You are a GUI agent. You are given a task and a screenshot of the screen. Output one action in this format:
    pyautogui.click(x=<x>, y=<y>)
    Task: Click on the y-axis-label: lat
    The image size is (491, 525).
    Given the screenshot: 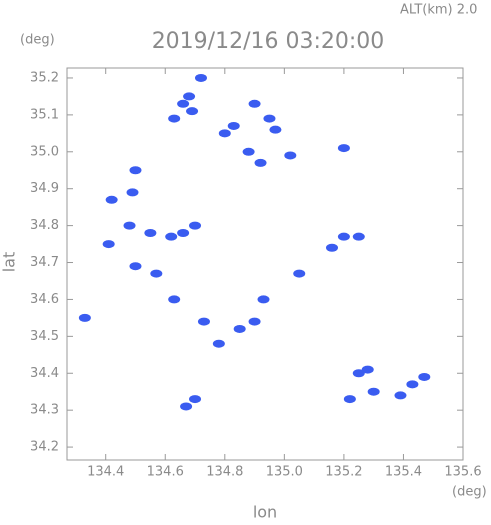 What is the action you would take?
    pyautogui.click(x=9, y=262)
    